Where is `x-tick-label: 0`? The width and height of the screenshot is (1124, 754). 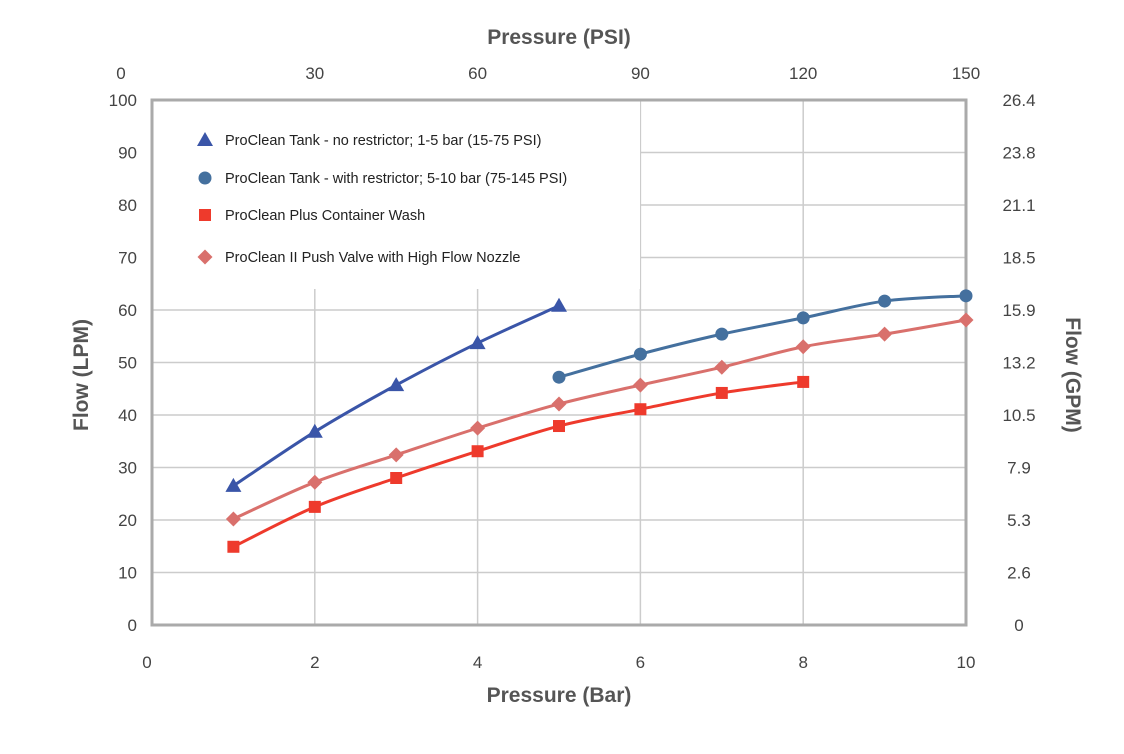
x-tick-label: 0 is located at coordinates (146, 662).